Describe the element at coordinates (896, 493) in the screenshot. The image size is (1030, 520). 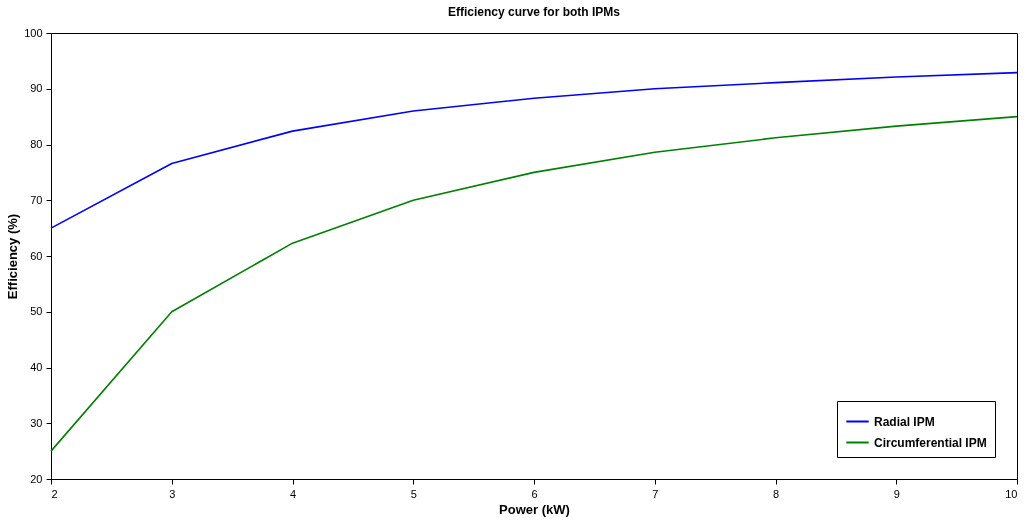
I see `x-tick-label: 9` at that location.